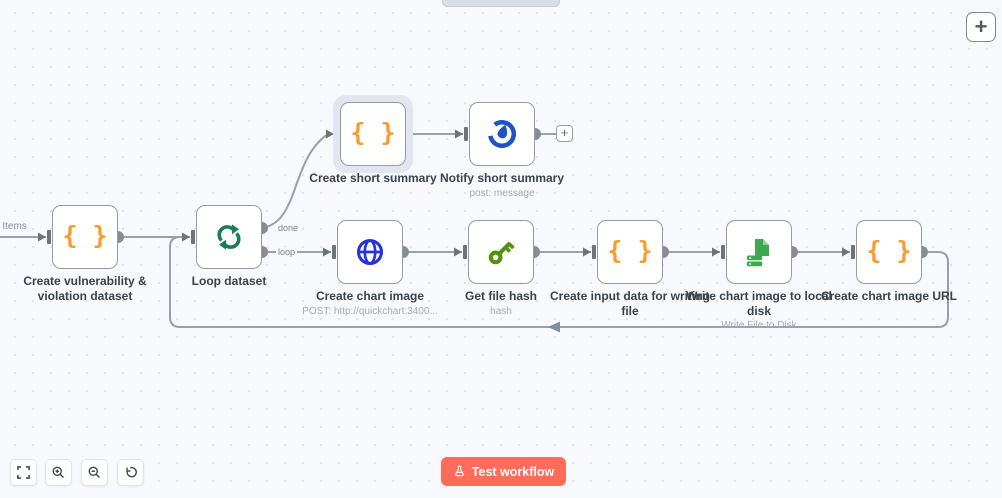 The width and height of the screenshot is (1002, 498). I want to click on feedback-arrowhead, so click(554, 327).